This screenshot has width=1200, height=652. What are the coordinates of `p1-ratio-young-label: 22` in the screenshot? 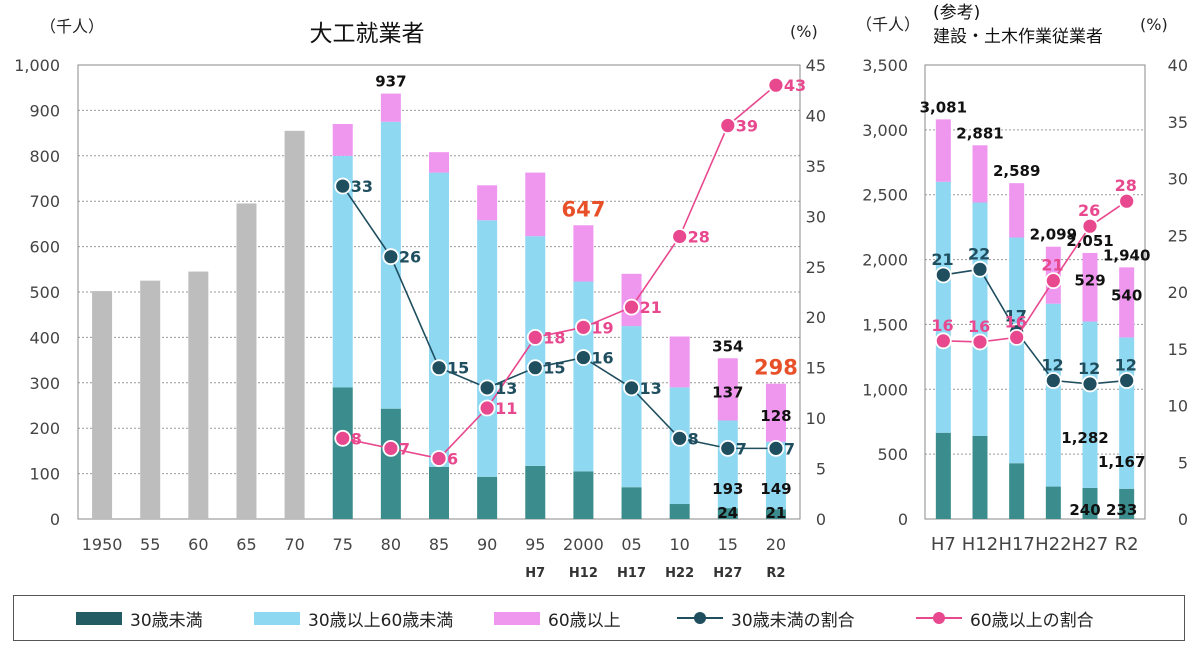 It's located at (979, 253).